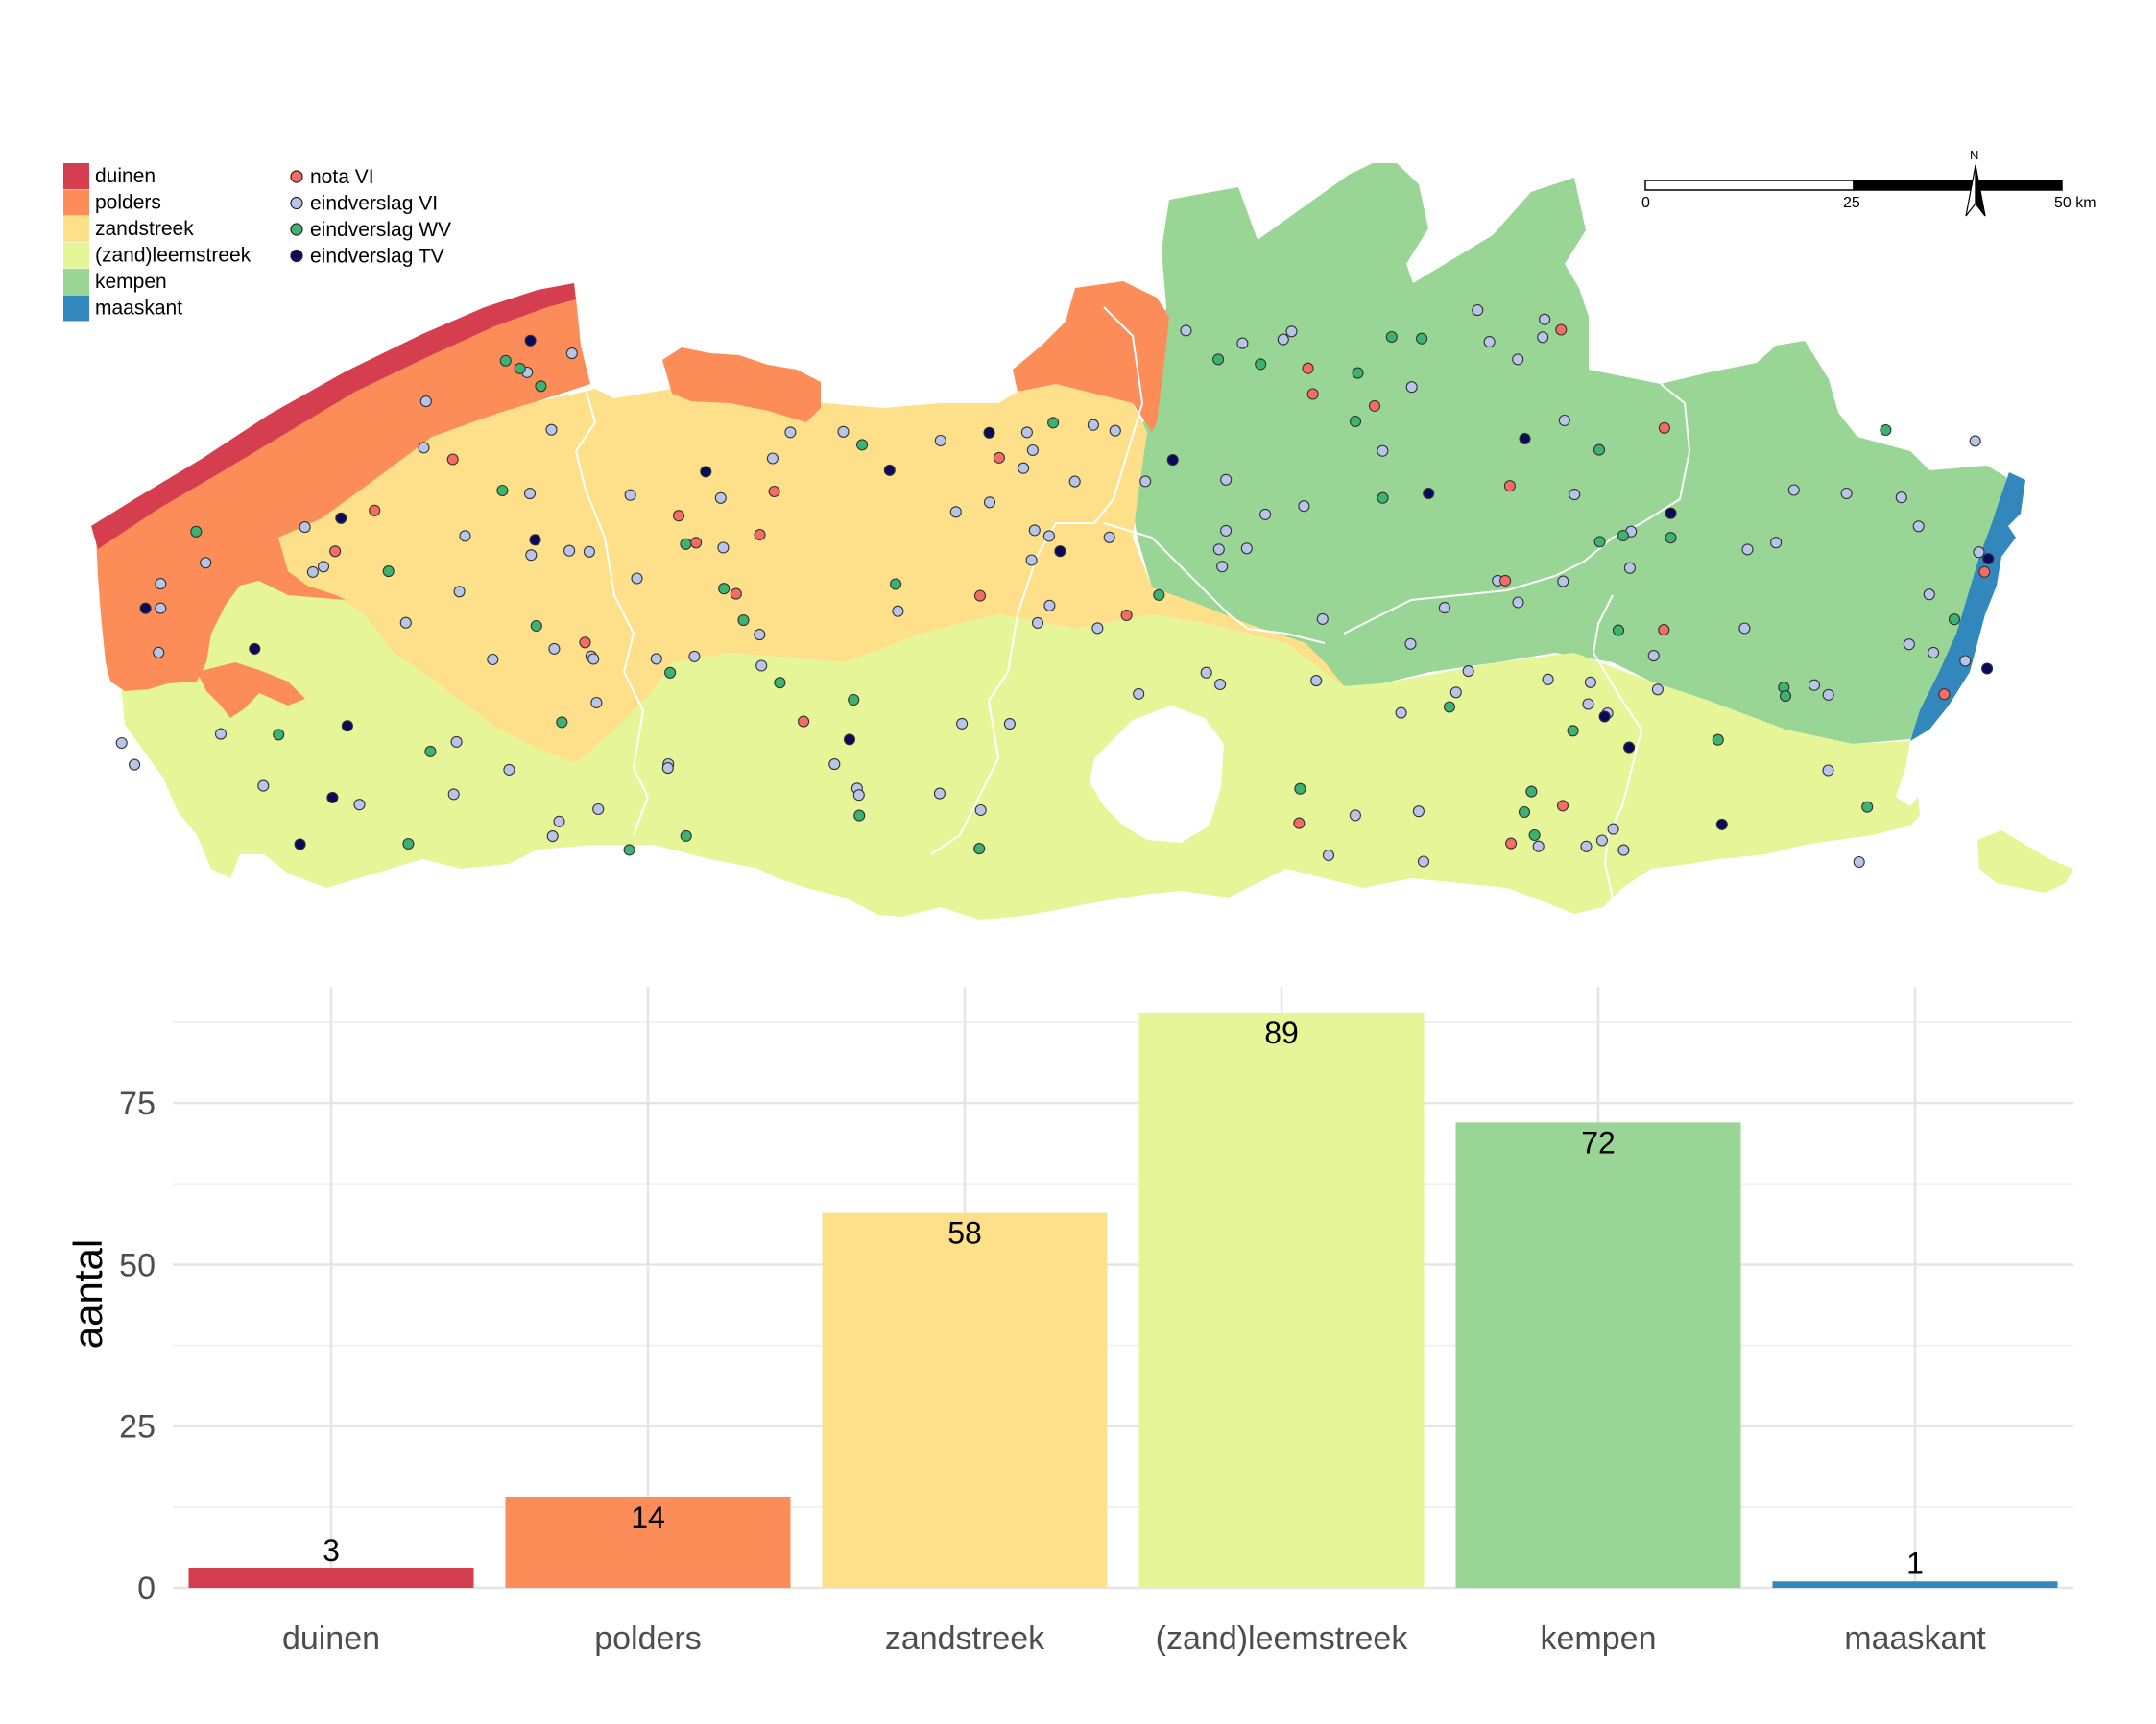 This screenshot has width=2156, height=1724. Describe the element at coordinates (377, 257) in the screenshot. I see `legend-label: eindverslag TV` at that location.